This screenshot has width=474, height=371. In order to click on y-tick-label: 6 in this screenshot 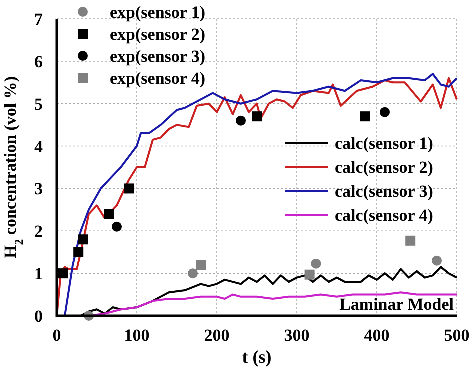, I will do `click(38, 62)`.